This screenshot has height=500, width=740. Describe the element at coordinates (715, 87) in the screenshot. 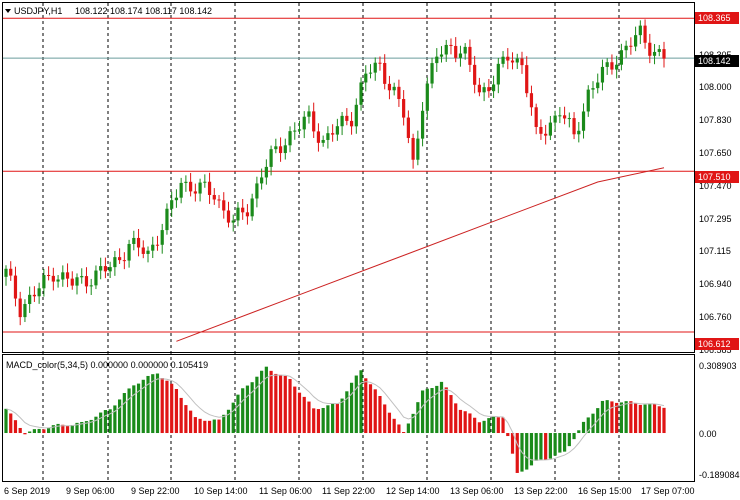

I see `price-tick: 108.000` at that location.